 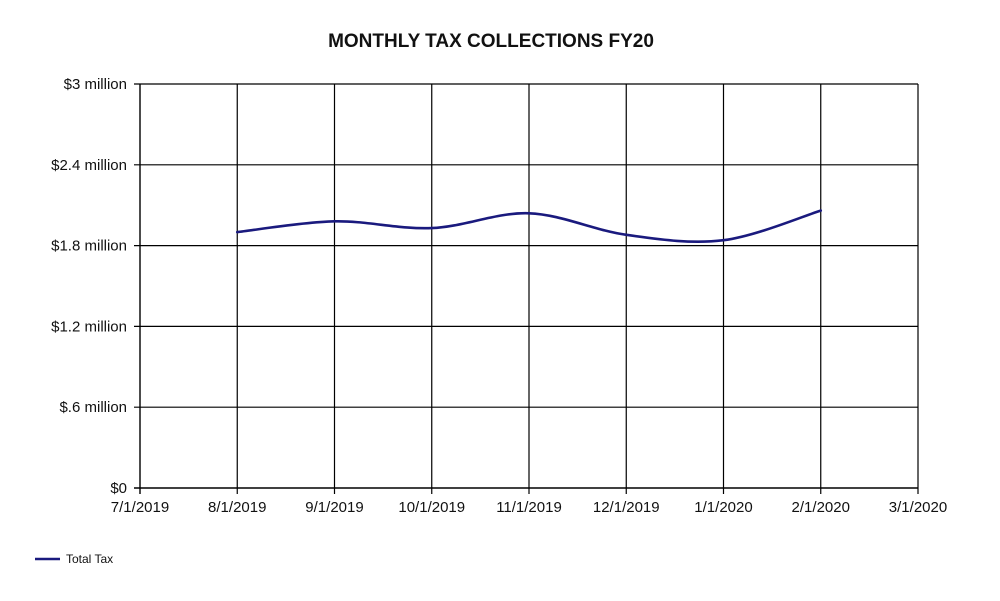 What do you see at coordinates (334, 507) in the screenshot?
I see `x-tick-label: 9/1/2019` at bounding box center [334, 507].